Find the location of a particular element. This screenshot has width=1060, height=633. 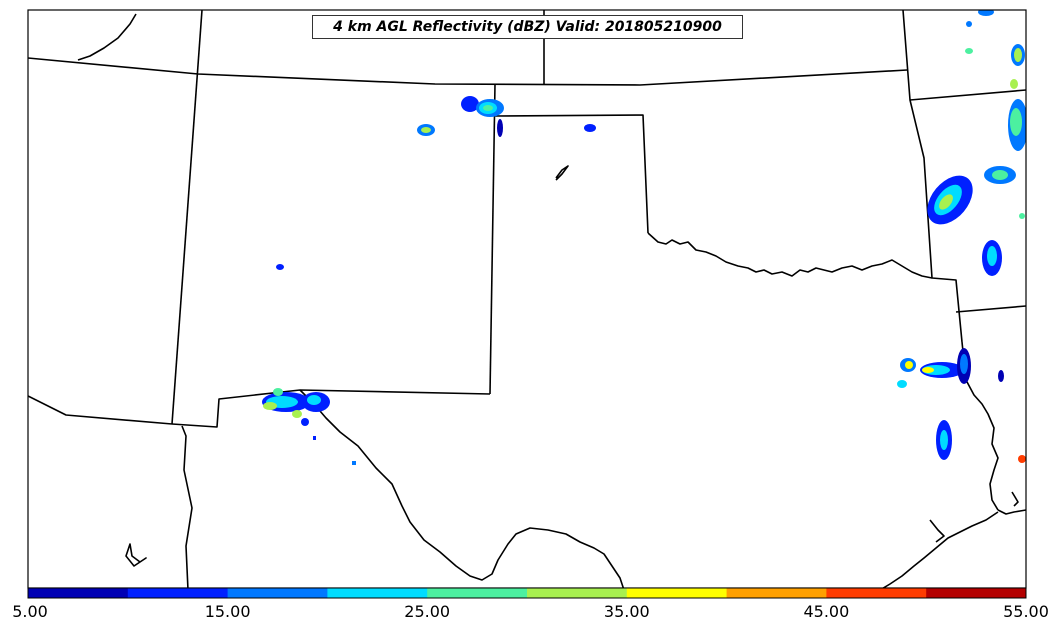

colorbar is located at coordinates (527, 593).